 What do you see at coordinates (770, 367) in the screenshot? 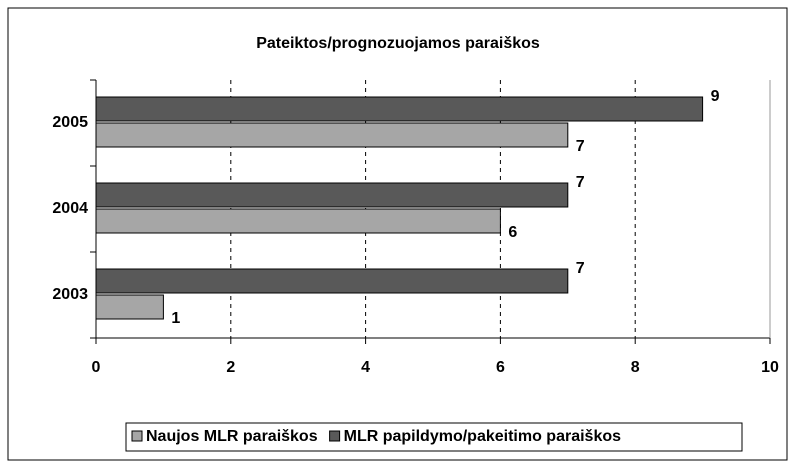
I see `x-tick-label: 10` at bounding box center [770, 367].